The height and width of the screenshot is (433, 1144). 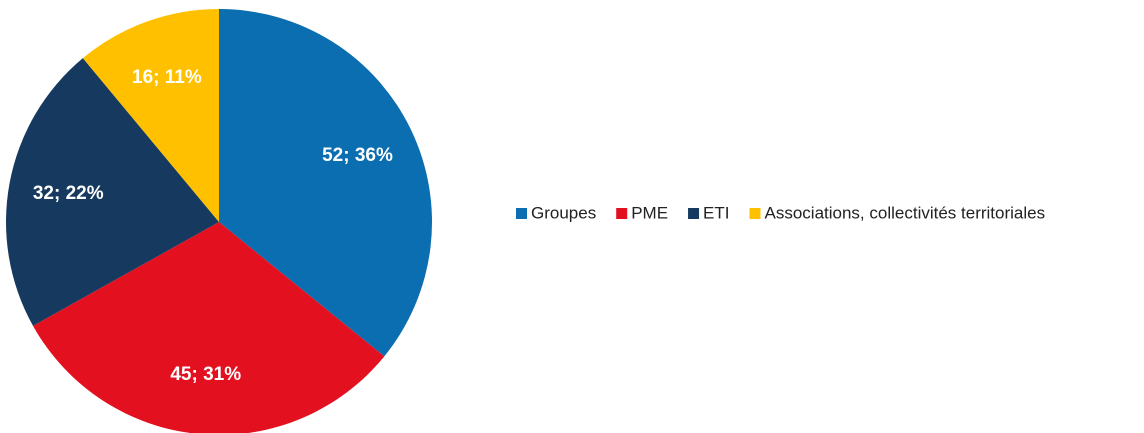 I want to click on data-label: 32; 22%, so click(x=68, y=193).